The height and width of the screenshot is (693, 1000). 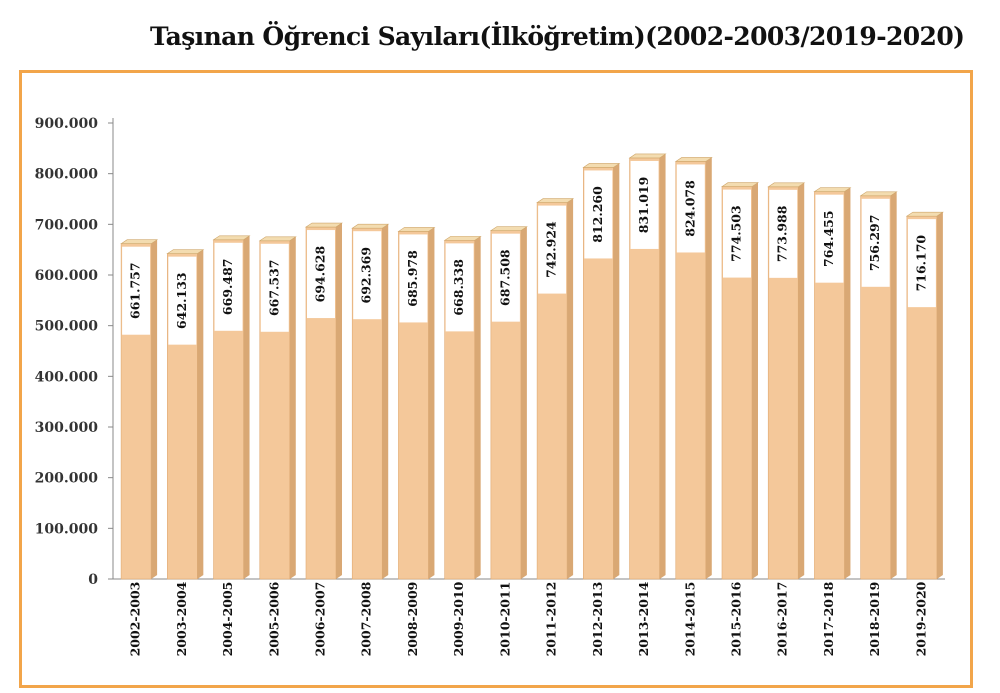 What do you see at coordinates (551, 619) in the screenshot?
I see `x-tick-label: 2011-2012` at bounding box center [551, 619].